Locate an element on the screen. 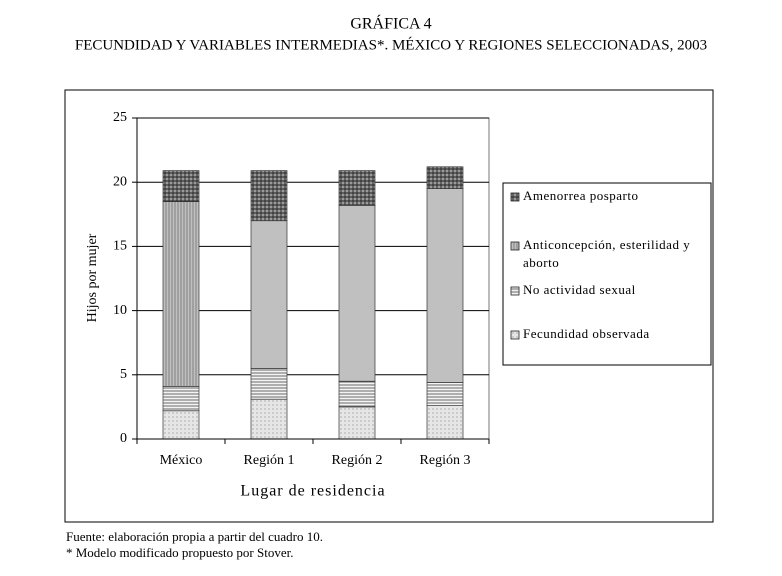 Image resolution: width=782 pixels, height=576 pixels. x-tick-label: Región 1 is located at coordinates (269, 460).